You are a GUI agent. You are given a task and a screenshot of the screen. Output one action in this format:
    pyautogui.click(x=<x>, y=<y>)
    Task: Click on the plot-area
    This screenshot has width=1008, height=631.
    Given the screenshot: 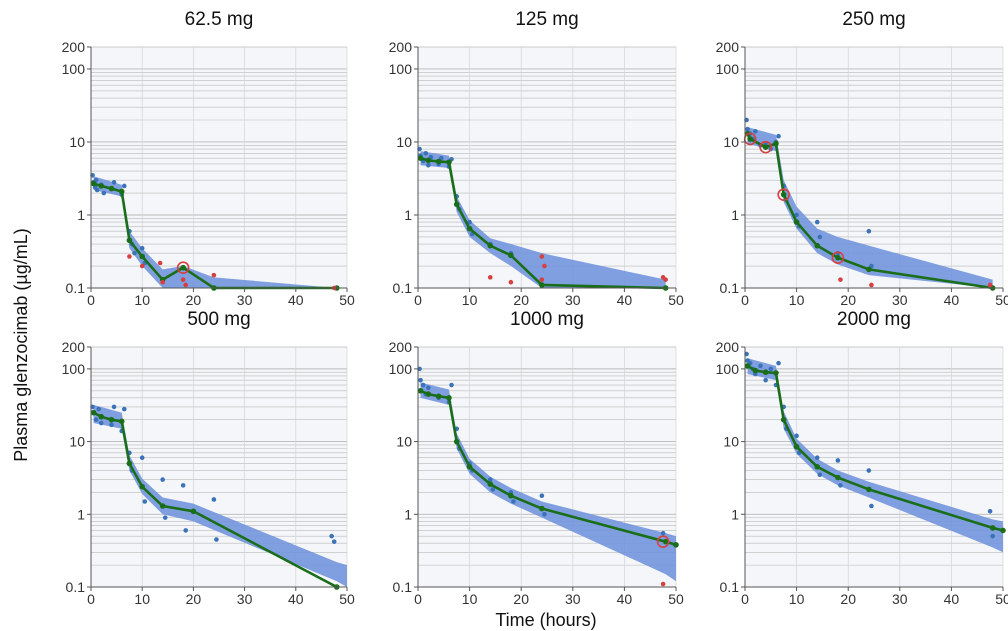 What is the action you would take?
    pyautogui.click(x=219, y=167)
    